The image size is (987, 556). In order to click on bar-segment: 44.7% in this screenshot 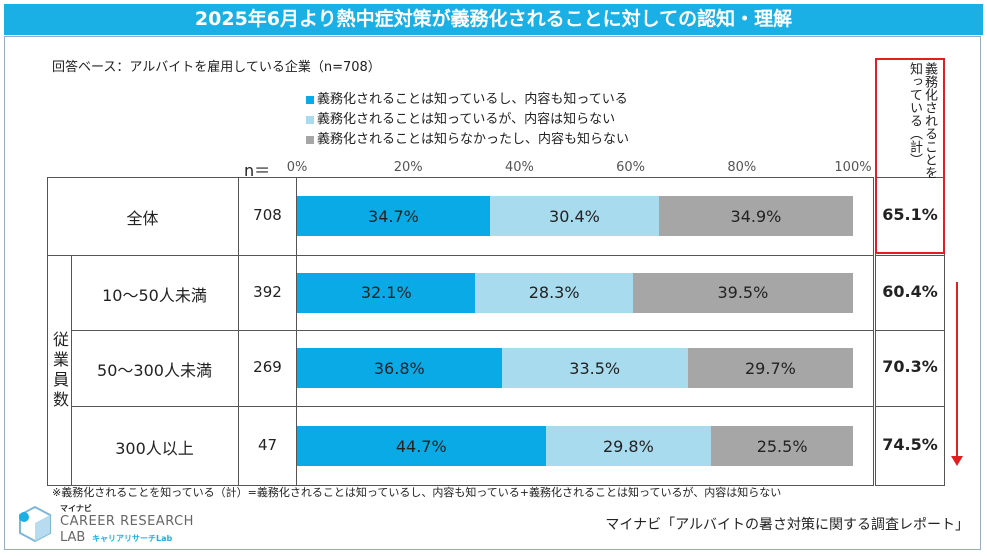, I will do `click(421, 446)`.